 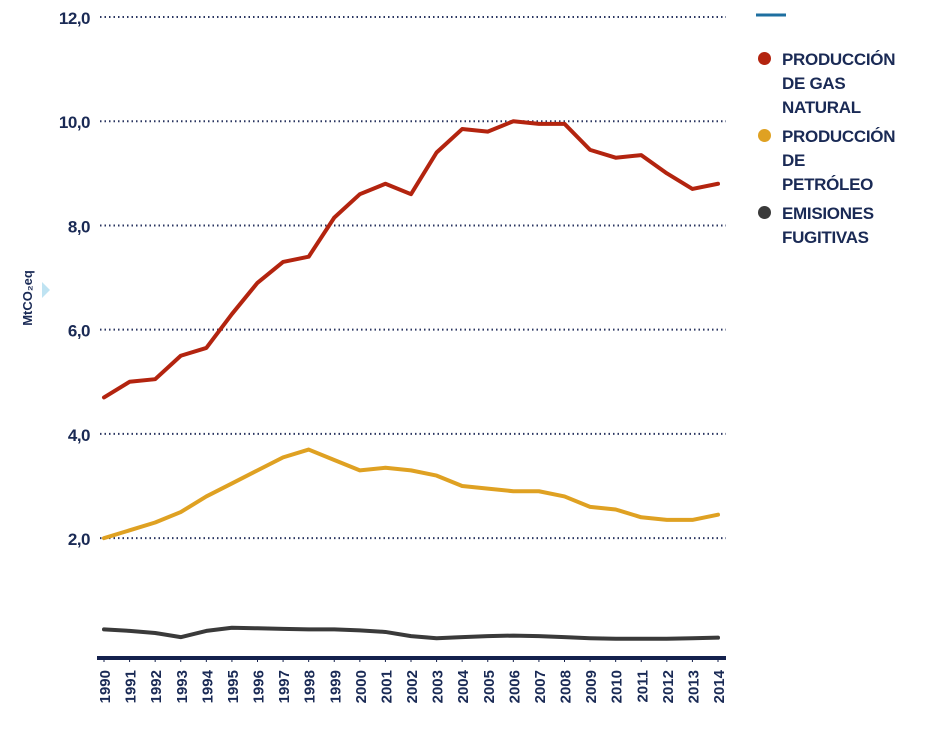 What do you see at coordinates (27, 298) in the screenshot?
I see `y-axis-label: MtCO₂eq` at bounding box center [27, 298].